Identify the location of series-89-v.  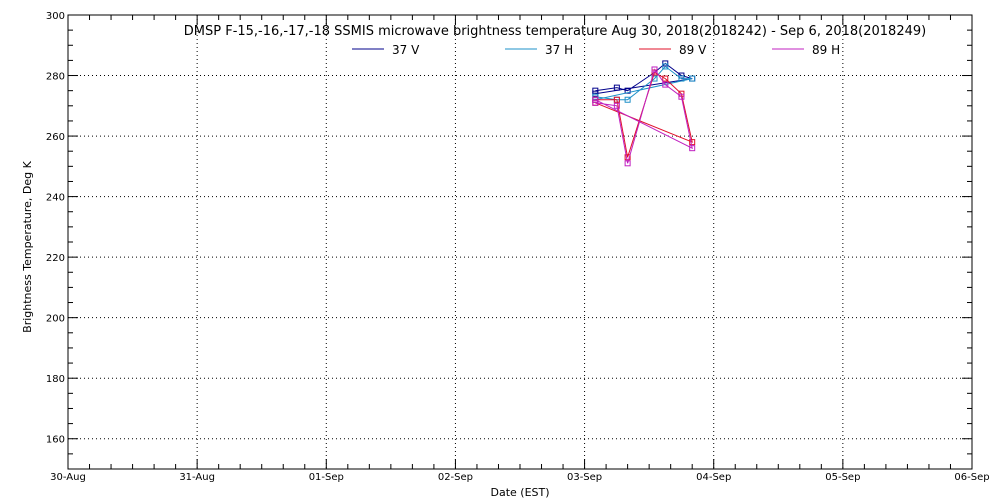
(644, 115).